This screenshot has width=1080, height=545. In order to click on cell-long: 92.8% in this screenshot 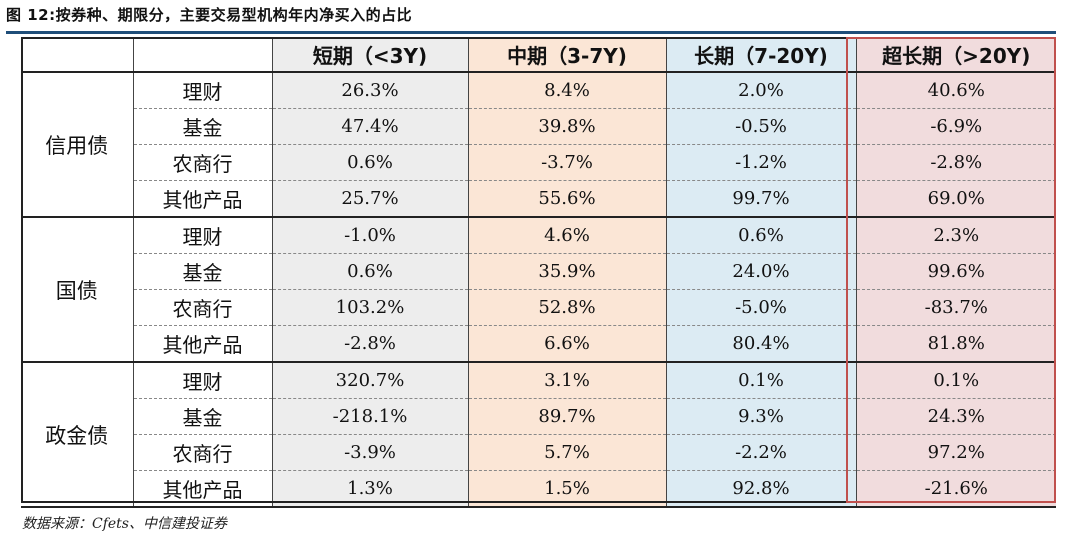, I will do `click(760, 489)`.